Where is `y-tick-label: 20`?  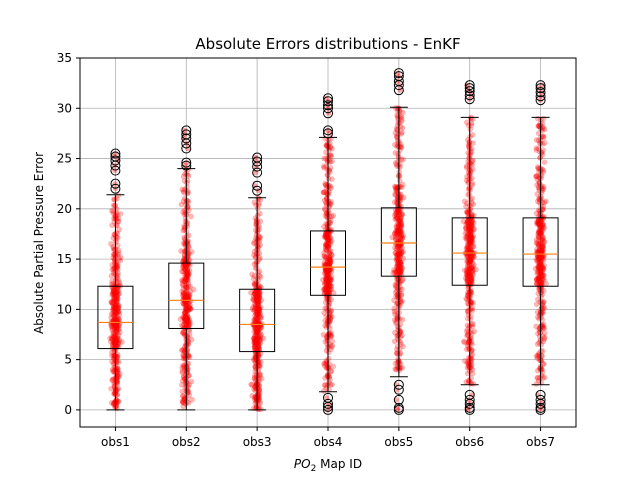 y-tick-label: 20 is located at coordinates (64, 209).